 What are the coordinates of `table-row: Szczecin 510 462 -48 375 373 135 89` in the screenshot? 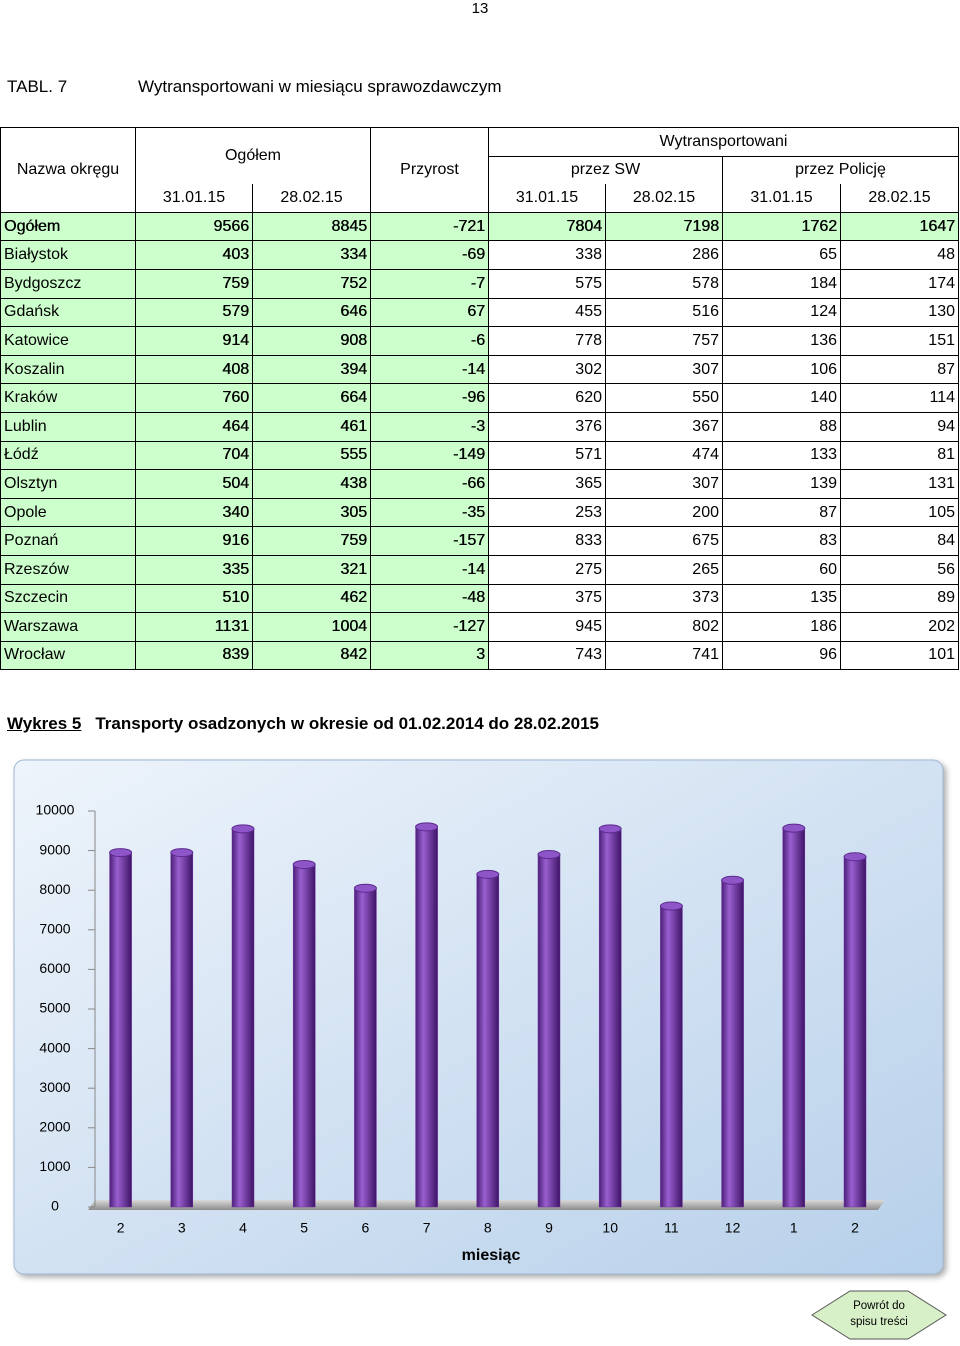 It's located at (479, 598).